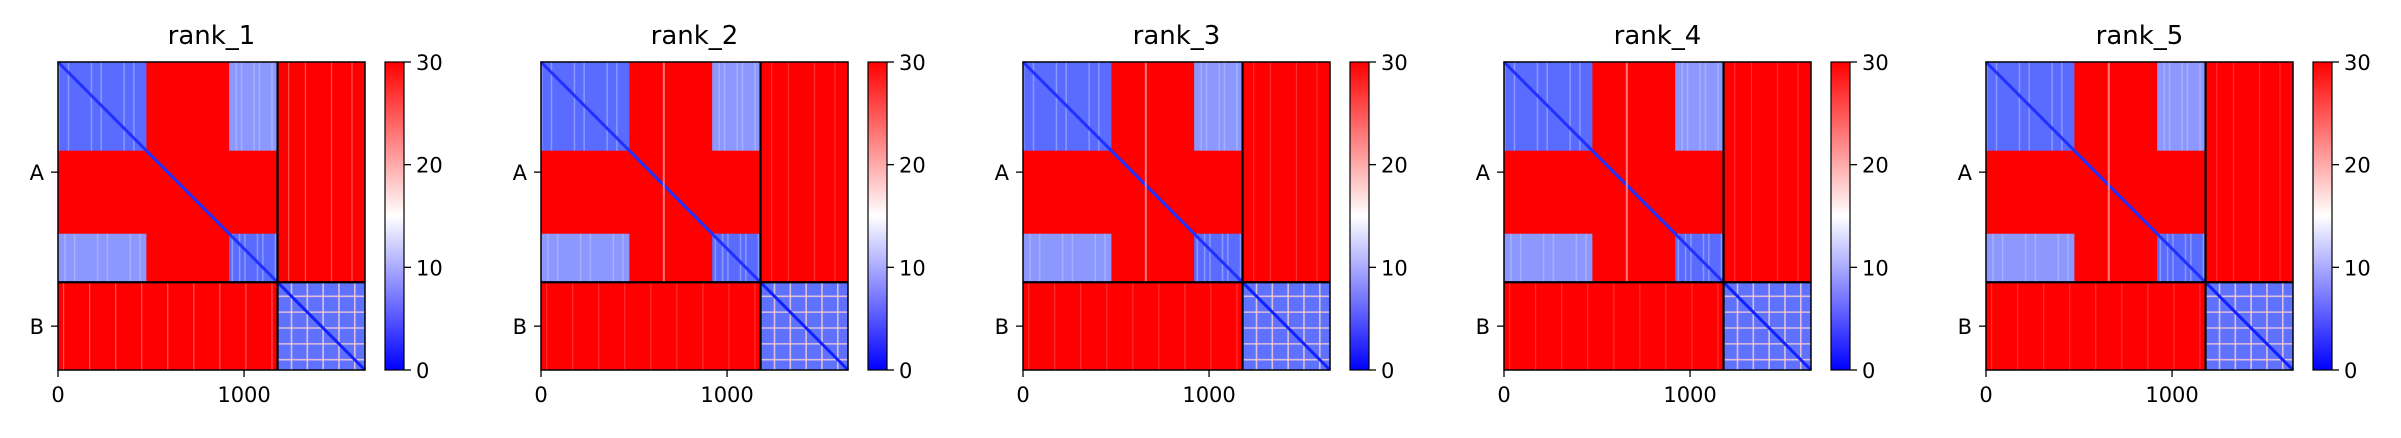 The image size is (2401, 438). Describe the element at coordinates (1177, 36) in the screenshot. I see `panel-title: rank_3` at that location.